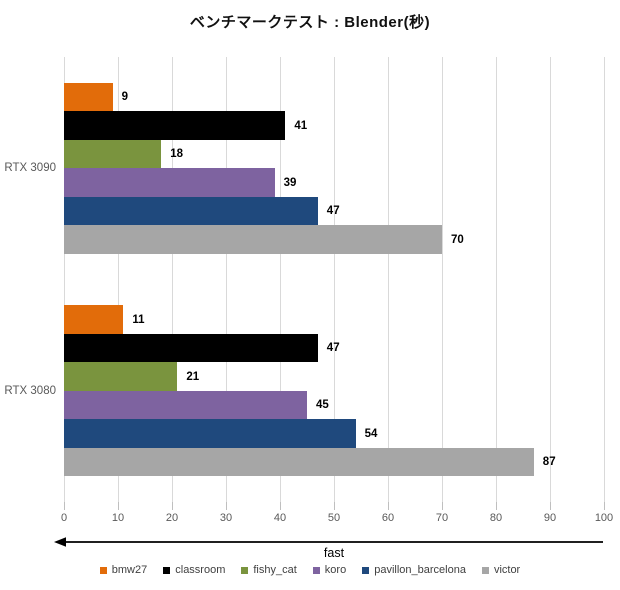 The width and height of the screenshot is (620, 590). Describe the element at coordinates (334, 518) in the screenshot. I see `axis-tick-label: 50` at that location.